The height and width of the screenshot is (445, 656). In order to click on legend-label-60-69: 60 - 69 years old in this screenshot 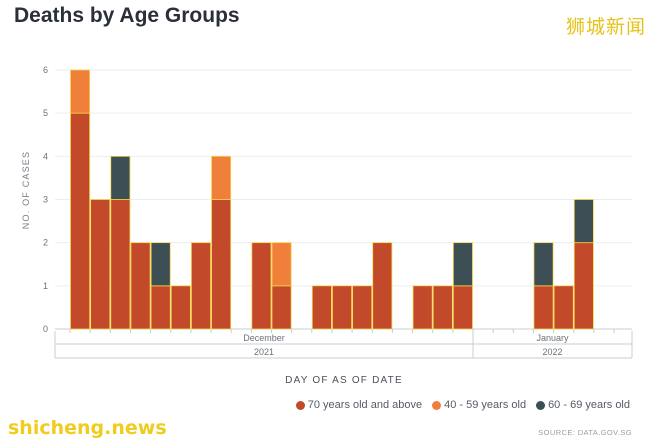, I will do `click(589, 405)`.